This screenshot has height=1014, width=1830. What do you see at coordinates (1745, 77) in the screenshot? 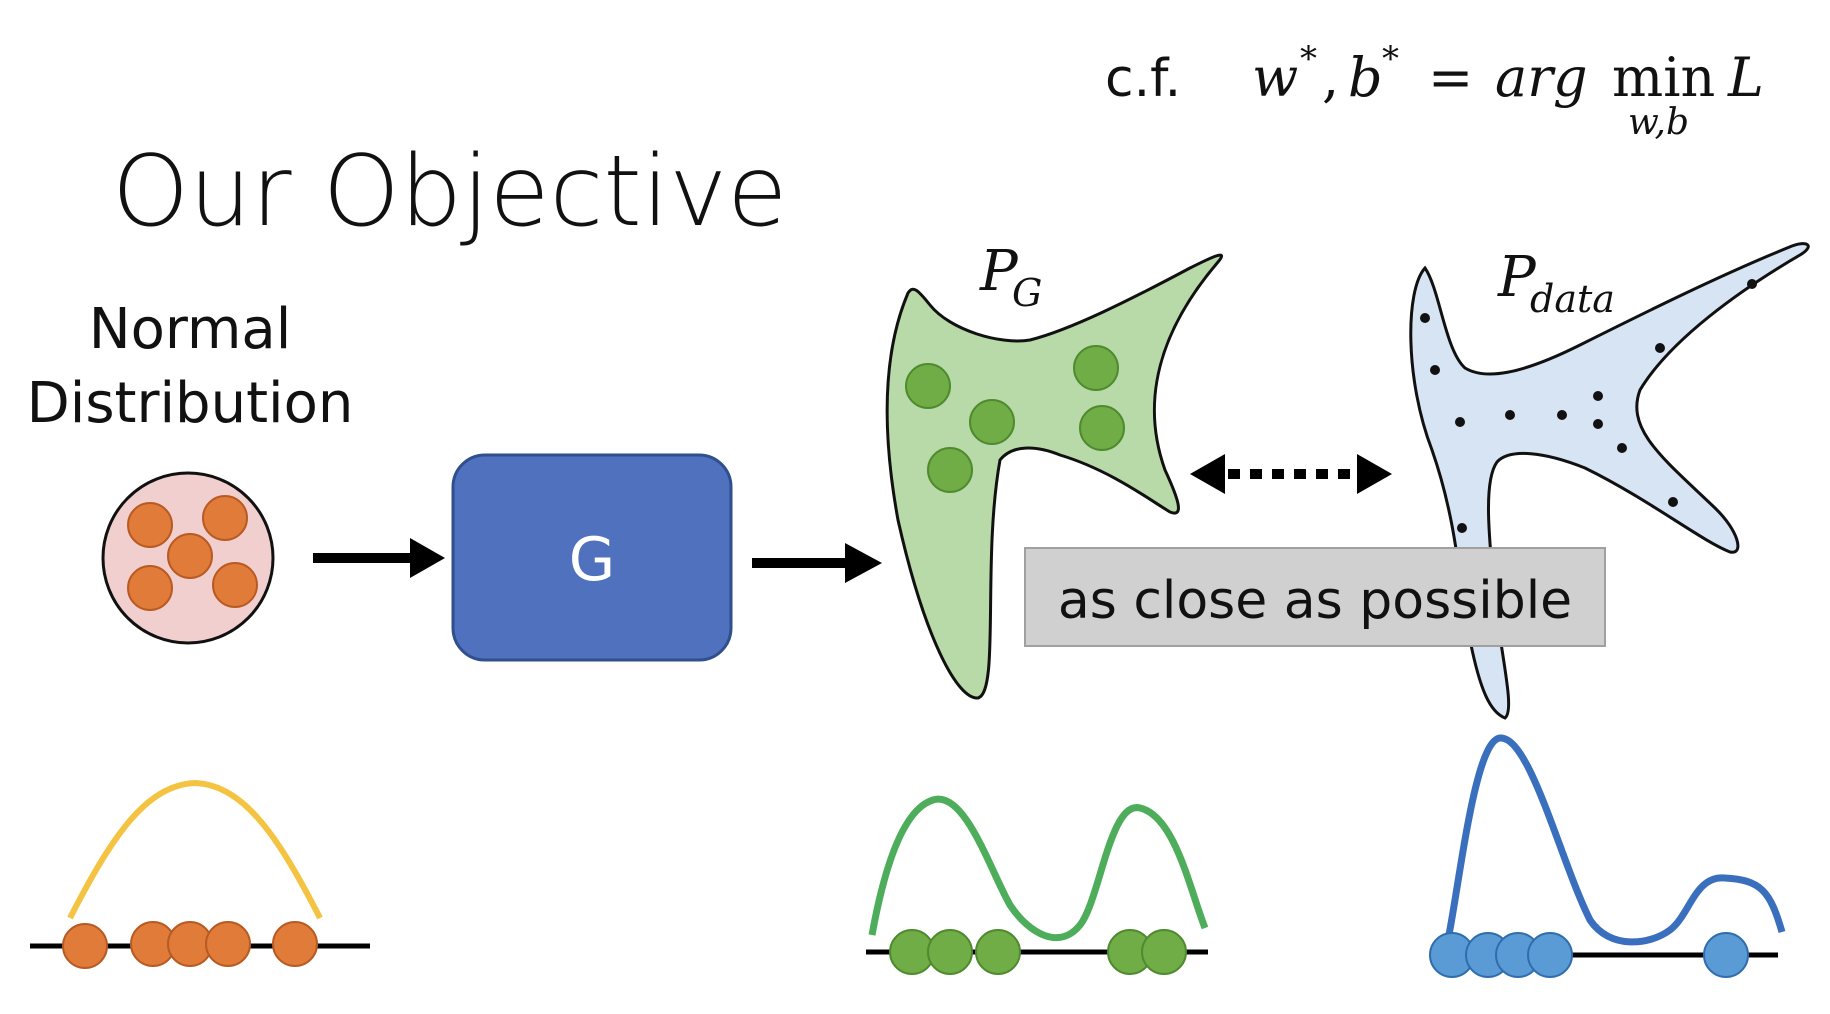
I see `formula-loss: L` at bounding box center [1745, 77].